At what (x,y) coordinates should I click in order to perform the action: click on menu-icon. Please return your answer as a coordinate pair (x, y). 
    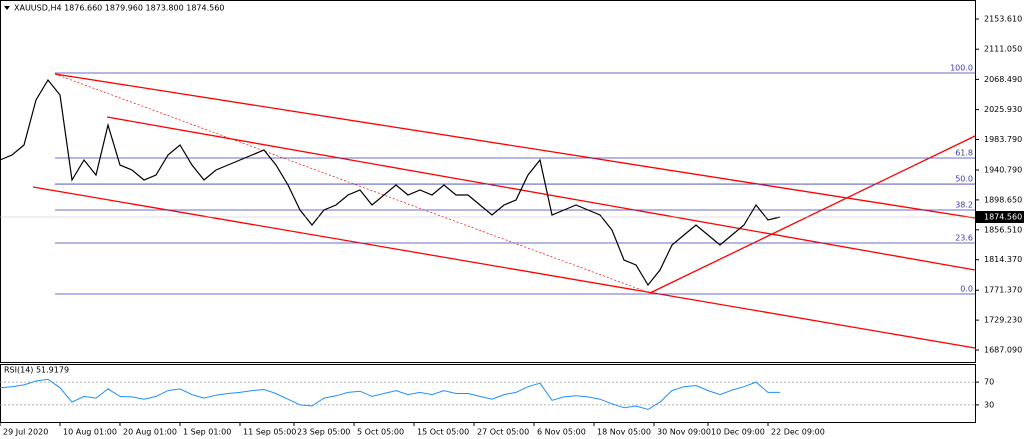
    Looking at the image, I should click on (7, 8).